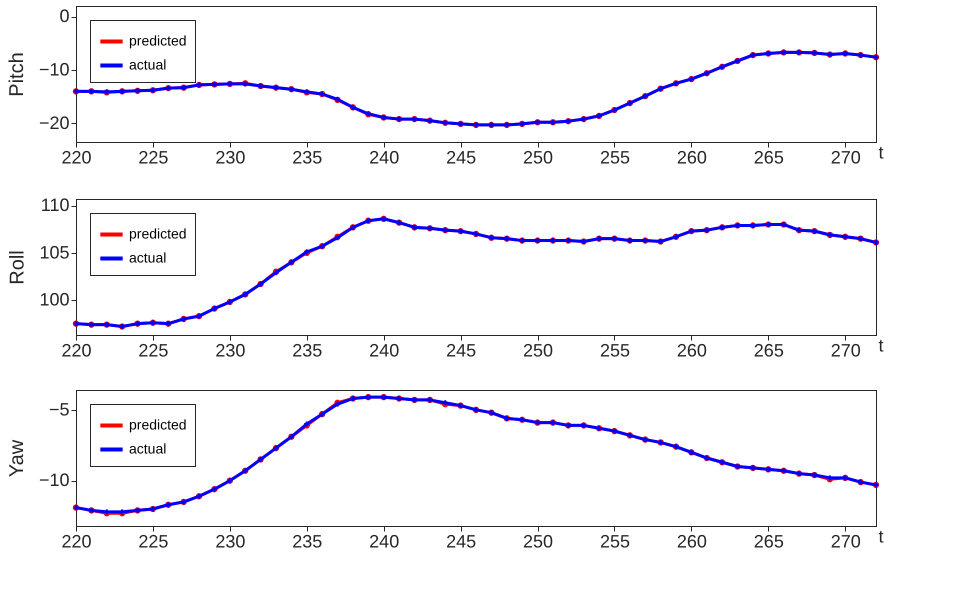 Image resolution: width=975 pixels, height=590 pixels. I want to click on y-tick-label: 0, so click(64, 16).